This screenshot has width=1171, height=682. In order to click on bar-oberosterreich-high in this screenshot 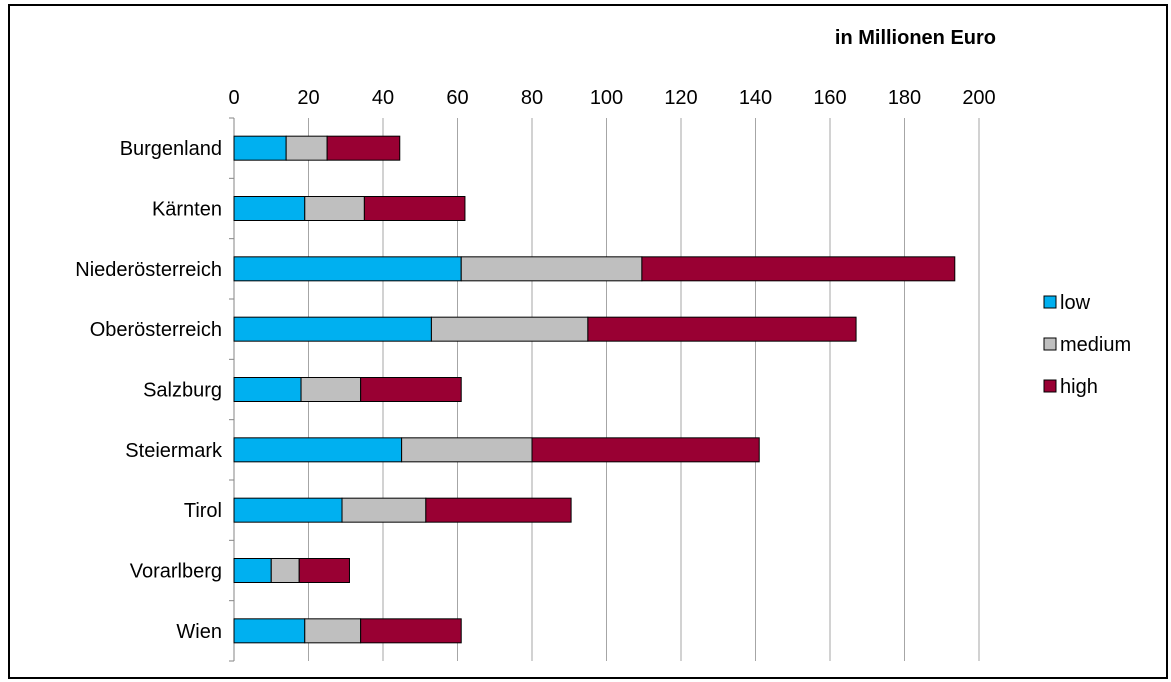, I will do `click(722, 329)`.